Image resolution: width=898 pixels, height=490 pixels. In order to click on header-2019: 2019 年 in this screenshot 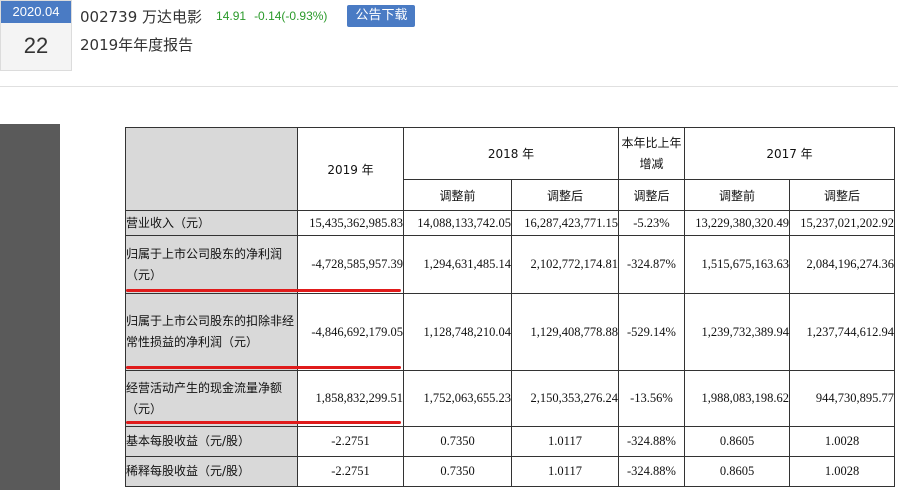, I will do `click(350, 169)`.